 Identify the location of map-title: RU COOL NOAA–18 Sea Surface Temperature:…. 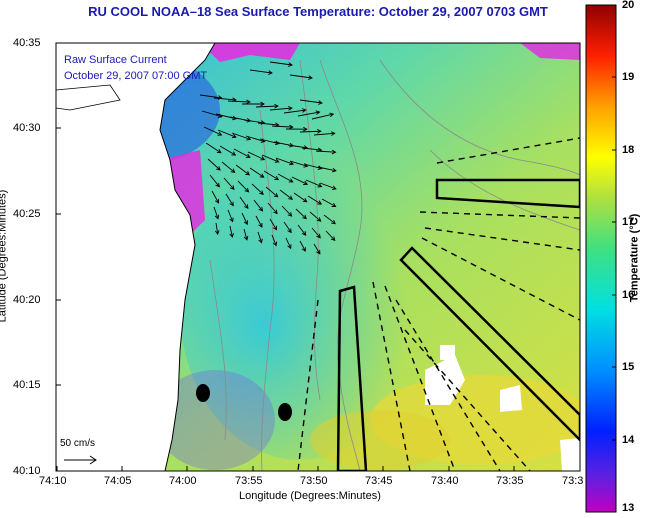
(318, 11).